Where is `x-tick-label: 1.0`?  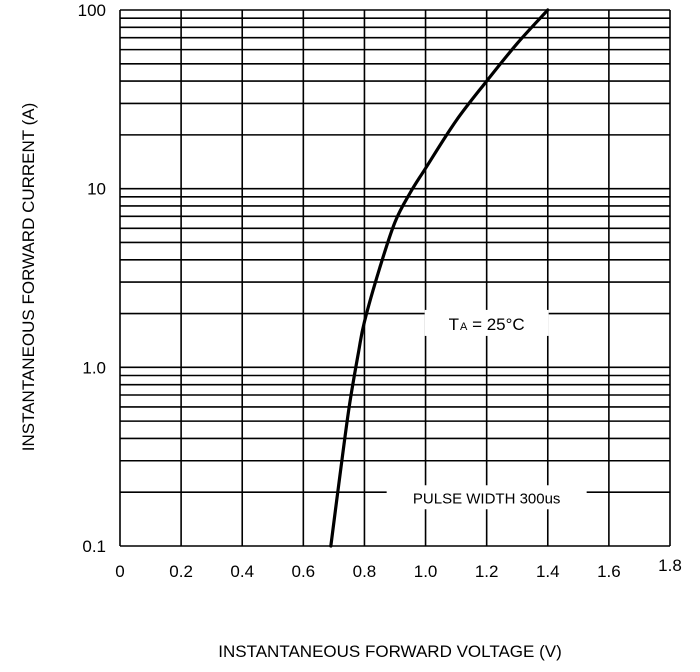 x-tick-label: 1.0 is located at coordinates (426, 571).